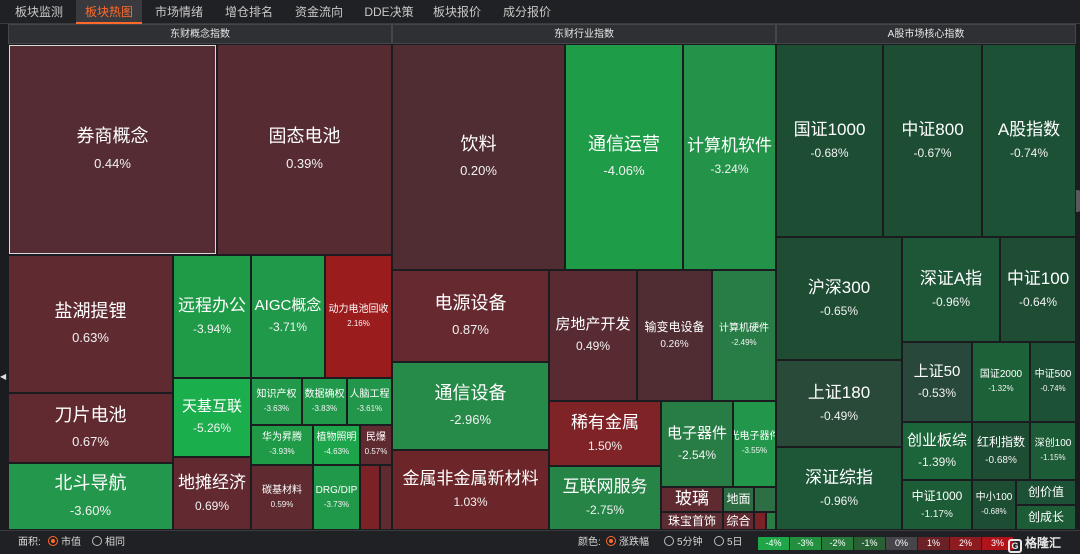 This screenshot has height=554, width=1080. What do you see at coordinates (937, 382) in the screenshot?
I see `tile-sse-50: 上证50 -0.53%` at bounding box center [937, 382].